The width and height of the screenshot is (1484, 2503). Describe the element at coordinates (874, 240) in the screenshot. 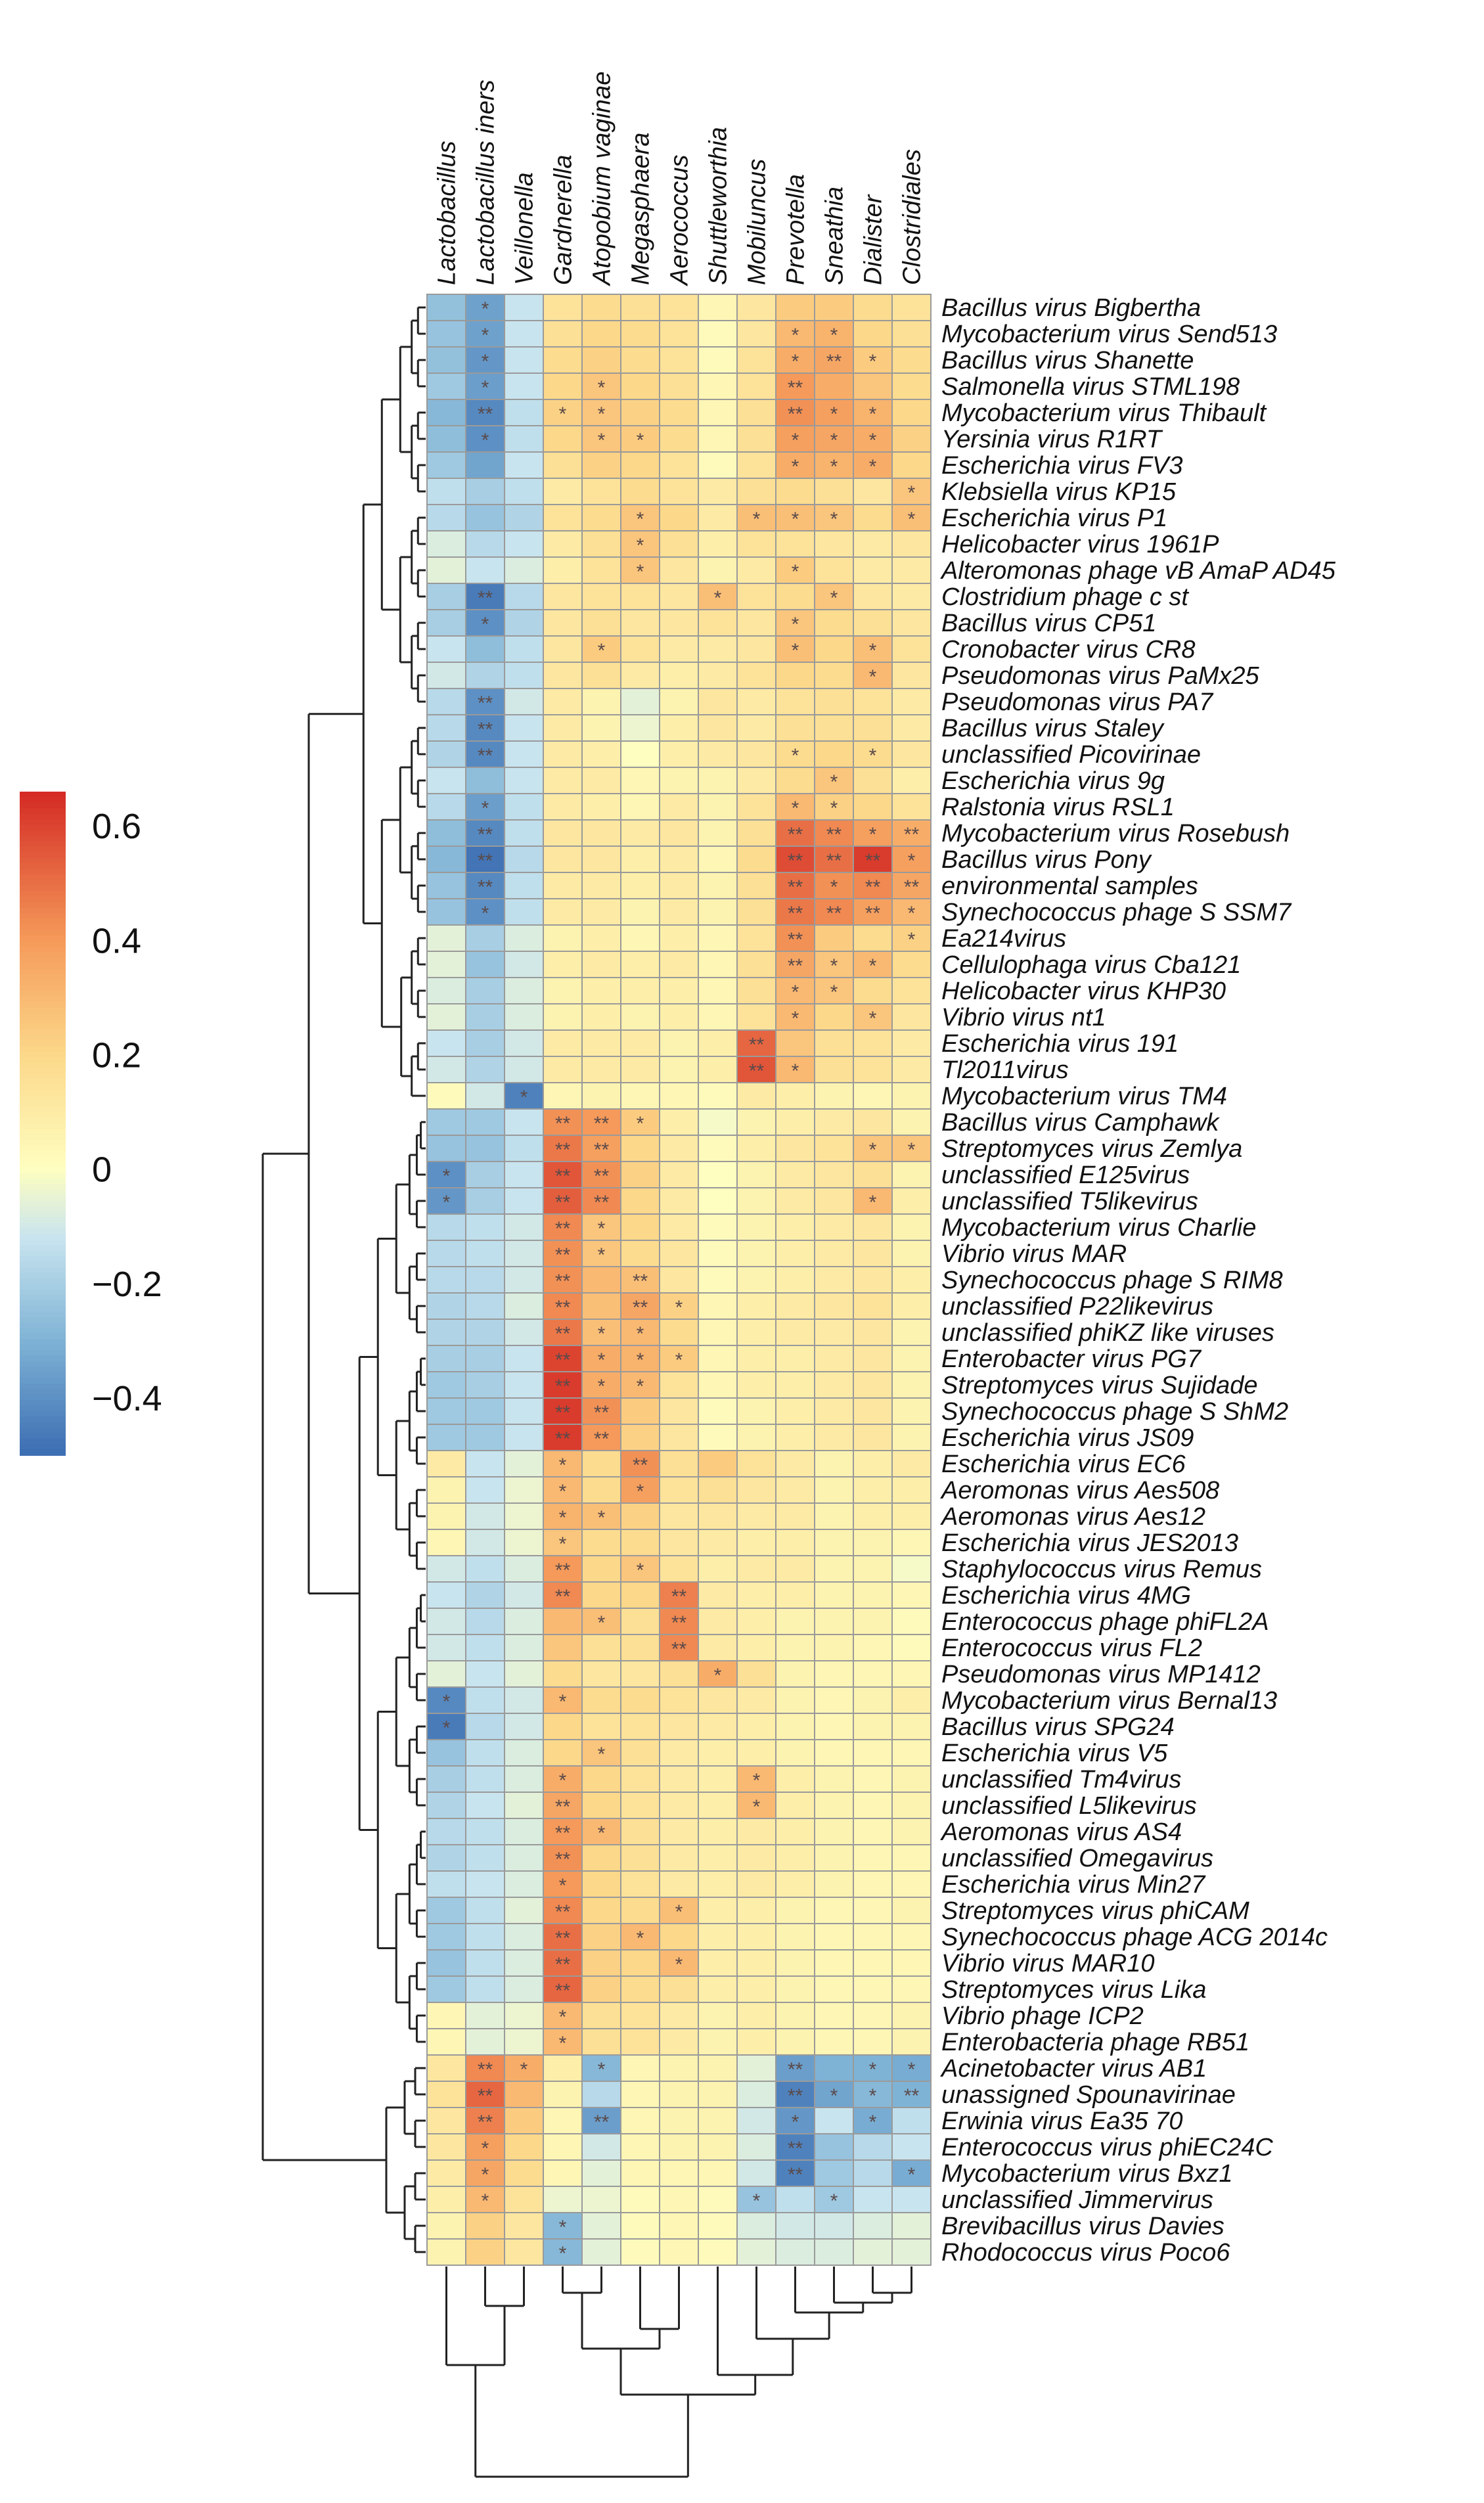

I see `column-label: Dialister` at that location.